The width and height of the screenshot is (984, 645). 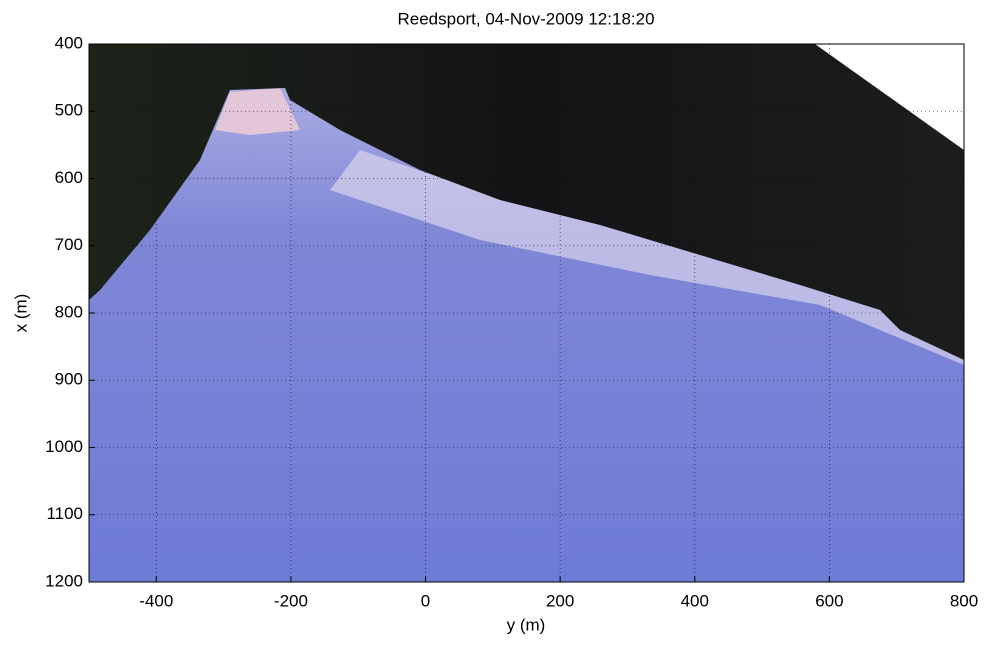 I want to click on y-tick-label: 1100, so click(x=64, y=513).